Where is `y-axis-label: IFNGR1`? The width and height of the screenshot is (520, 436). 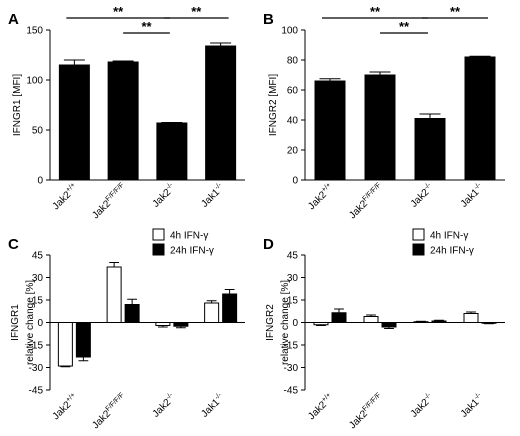 y-axis-label: IFNGR1 is located at coordinates (15, 322).